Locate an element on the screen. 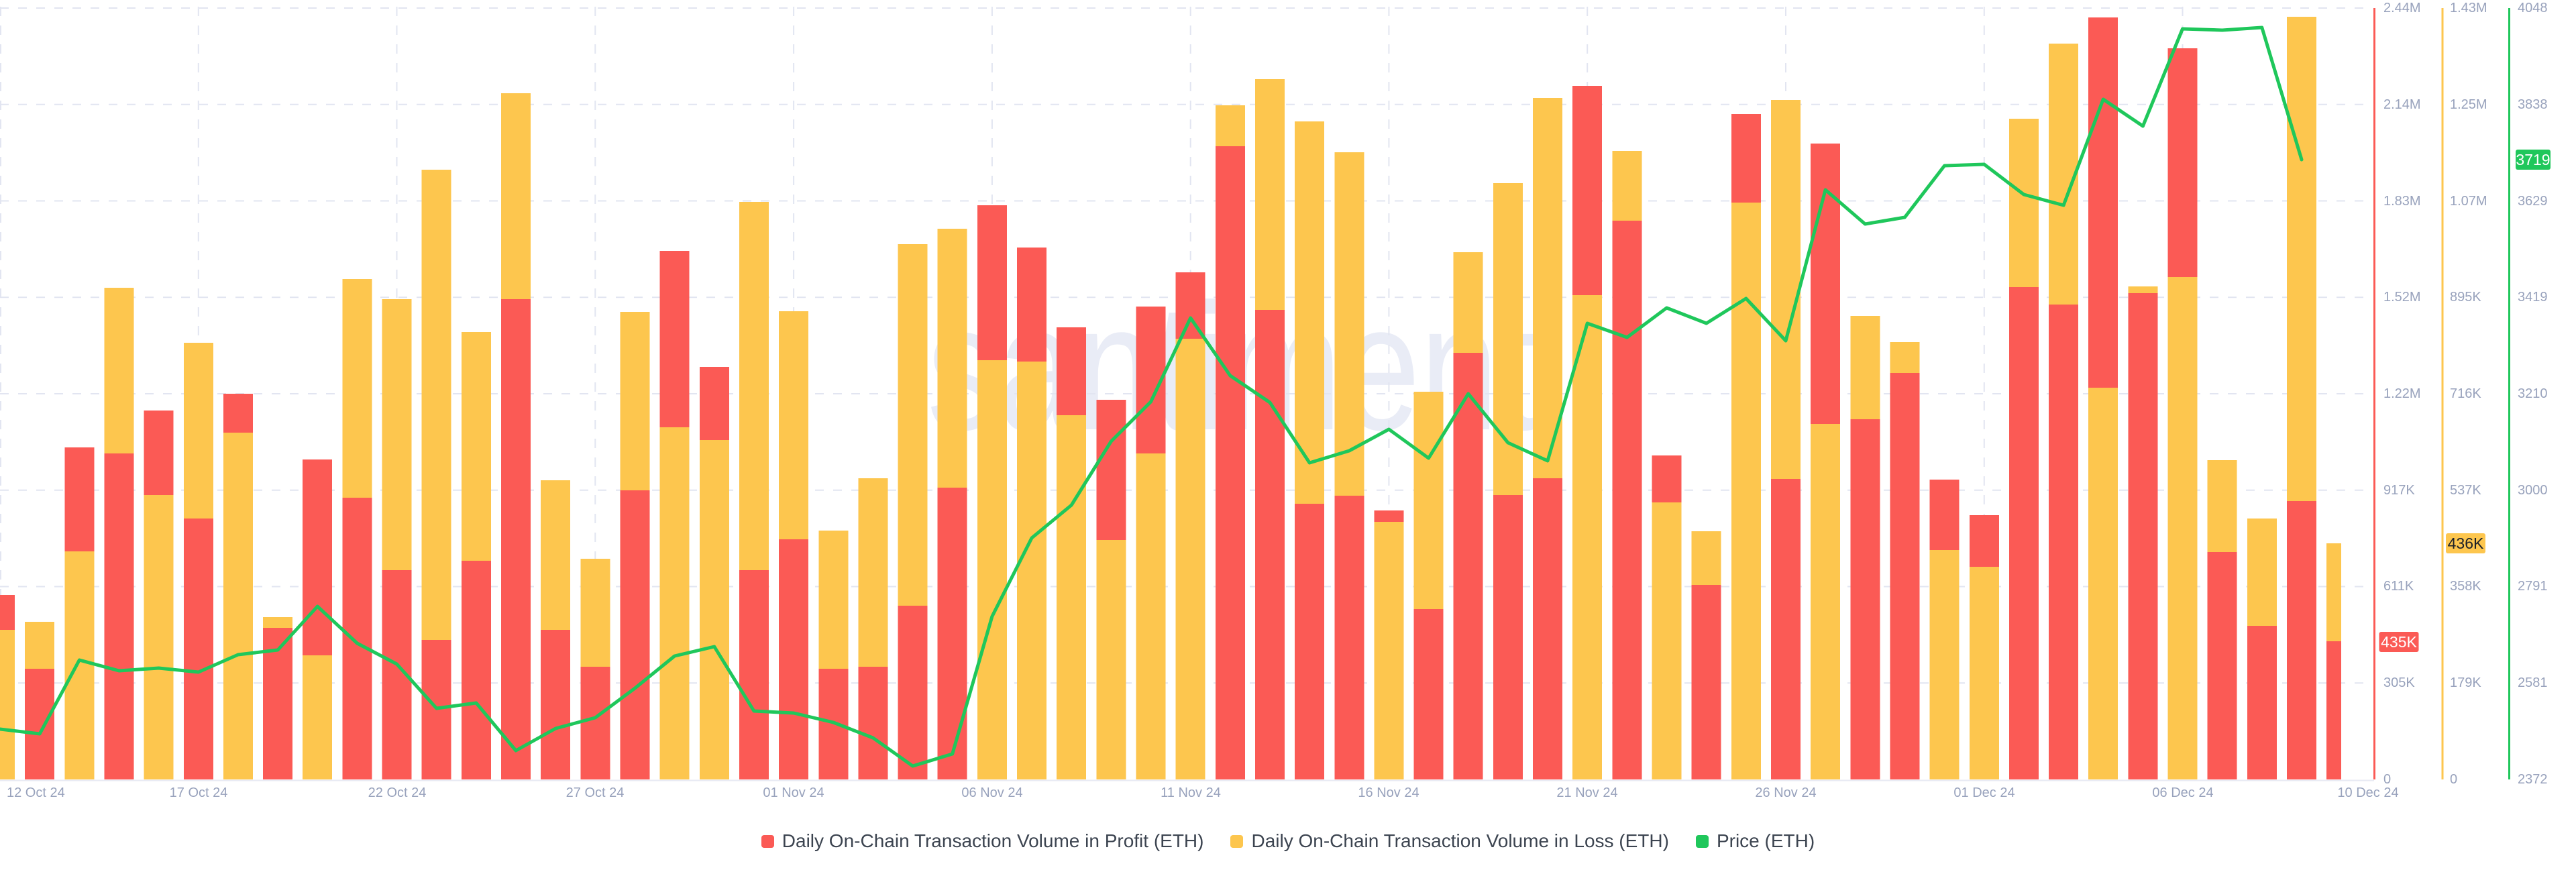 The image size is (2576, 872). svg-text: 27 Oct 24 is located at coordinates (595, 793).